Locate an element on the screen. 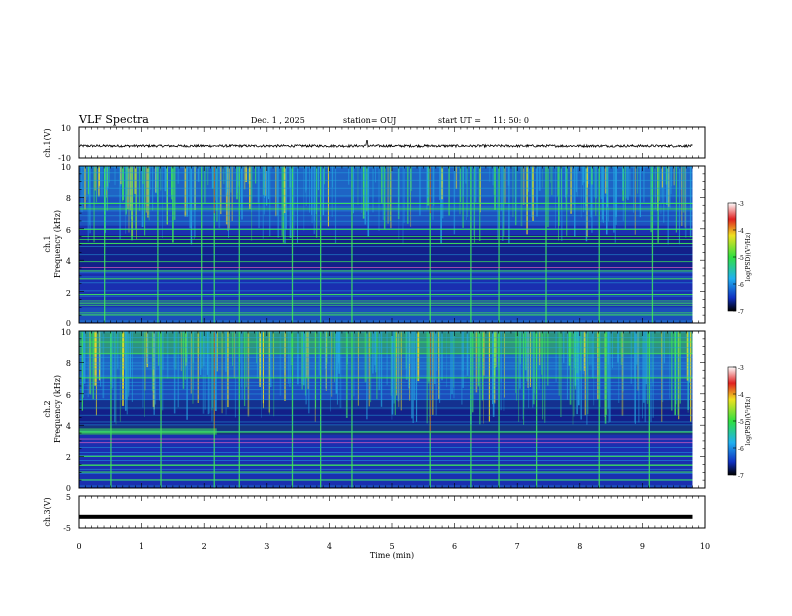  ch1-spec-ytick-6: 6 is located at coordinates (68, 230).